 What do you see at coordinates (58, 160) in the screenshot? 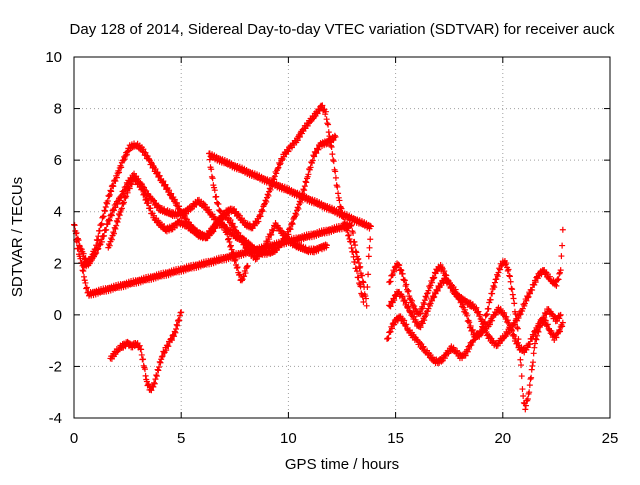
I see `y-tick-label: 6` at bounding box center [58, 160].